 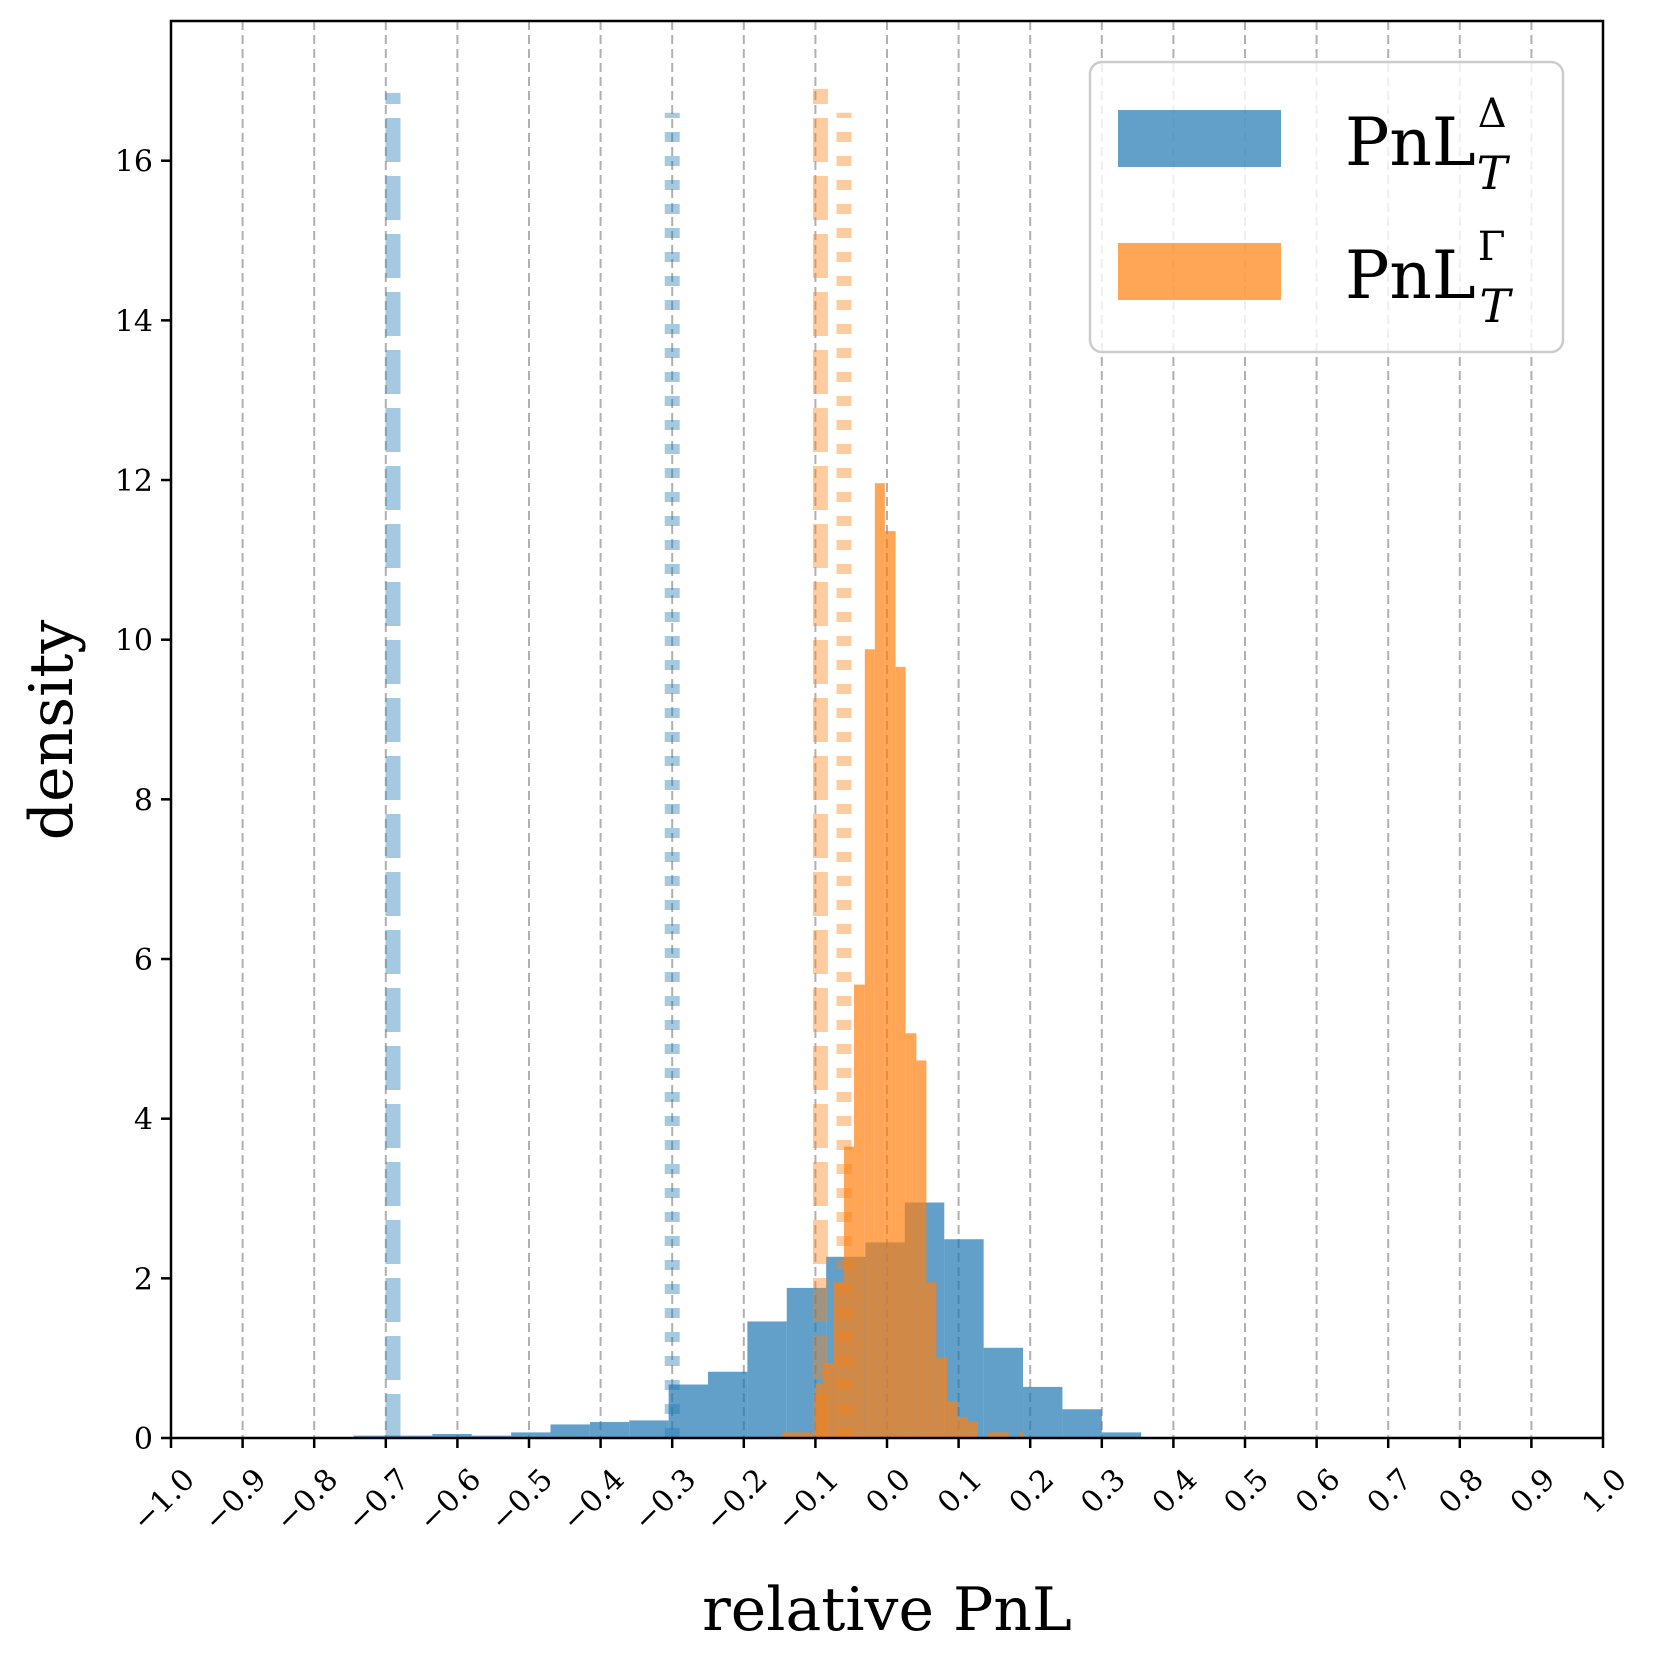 I want to click on x-tick-label: 0.3, so click(x=1103, y=1491).